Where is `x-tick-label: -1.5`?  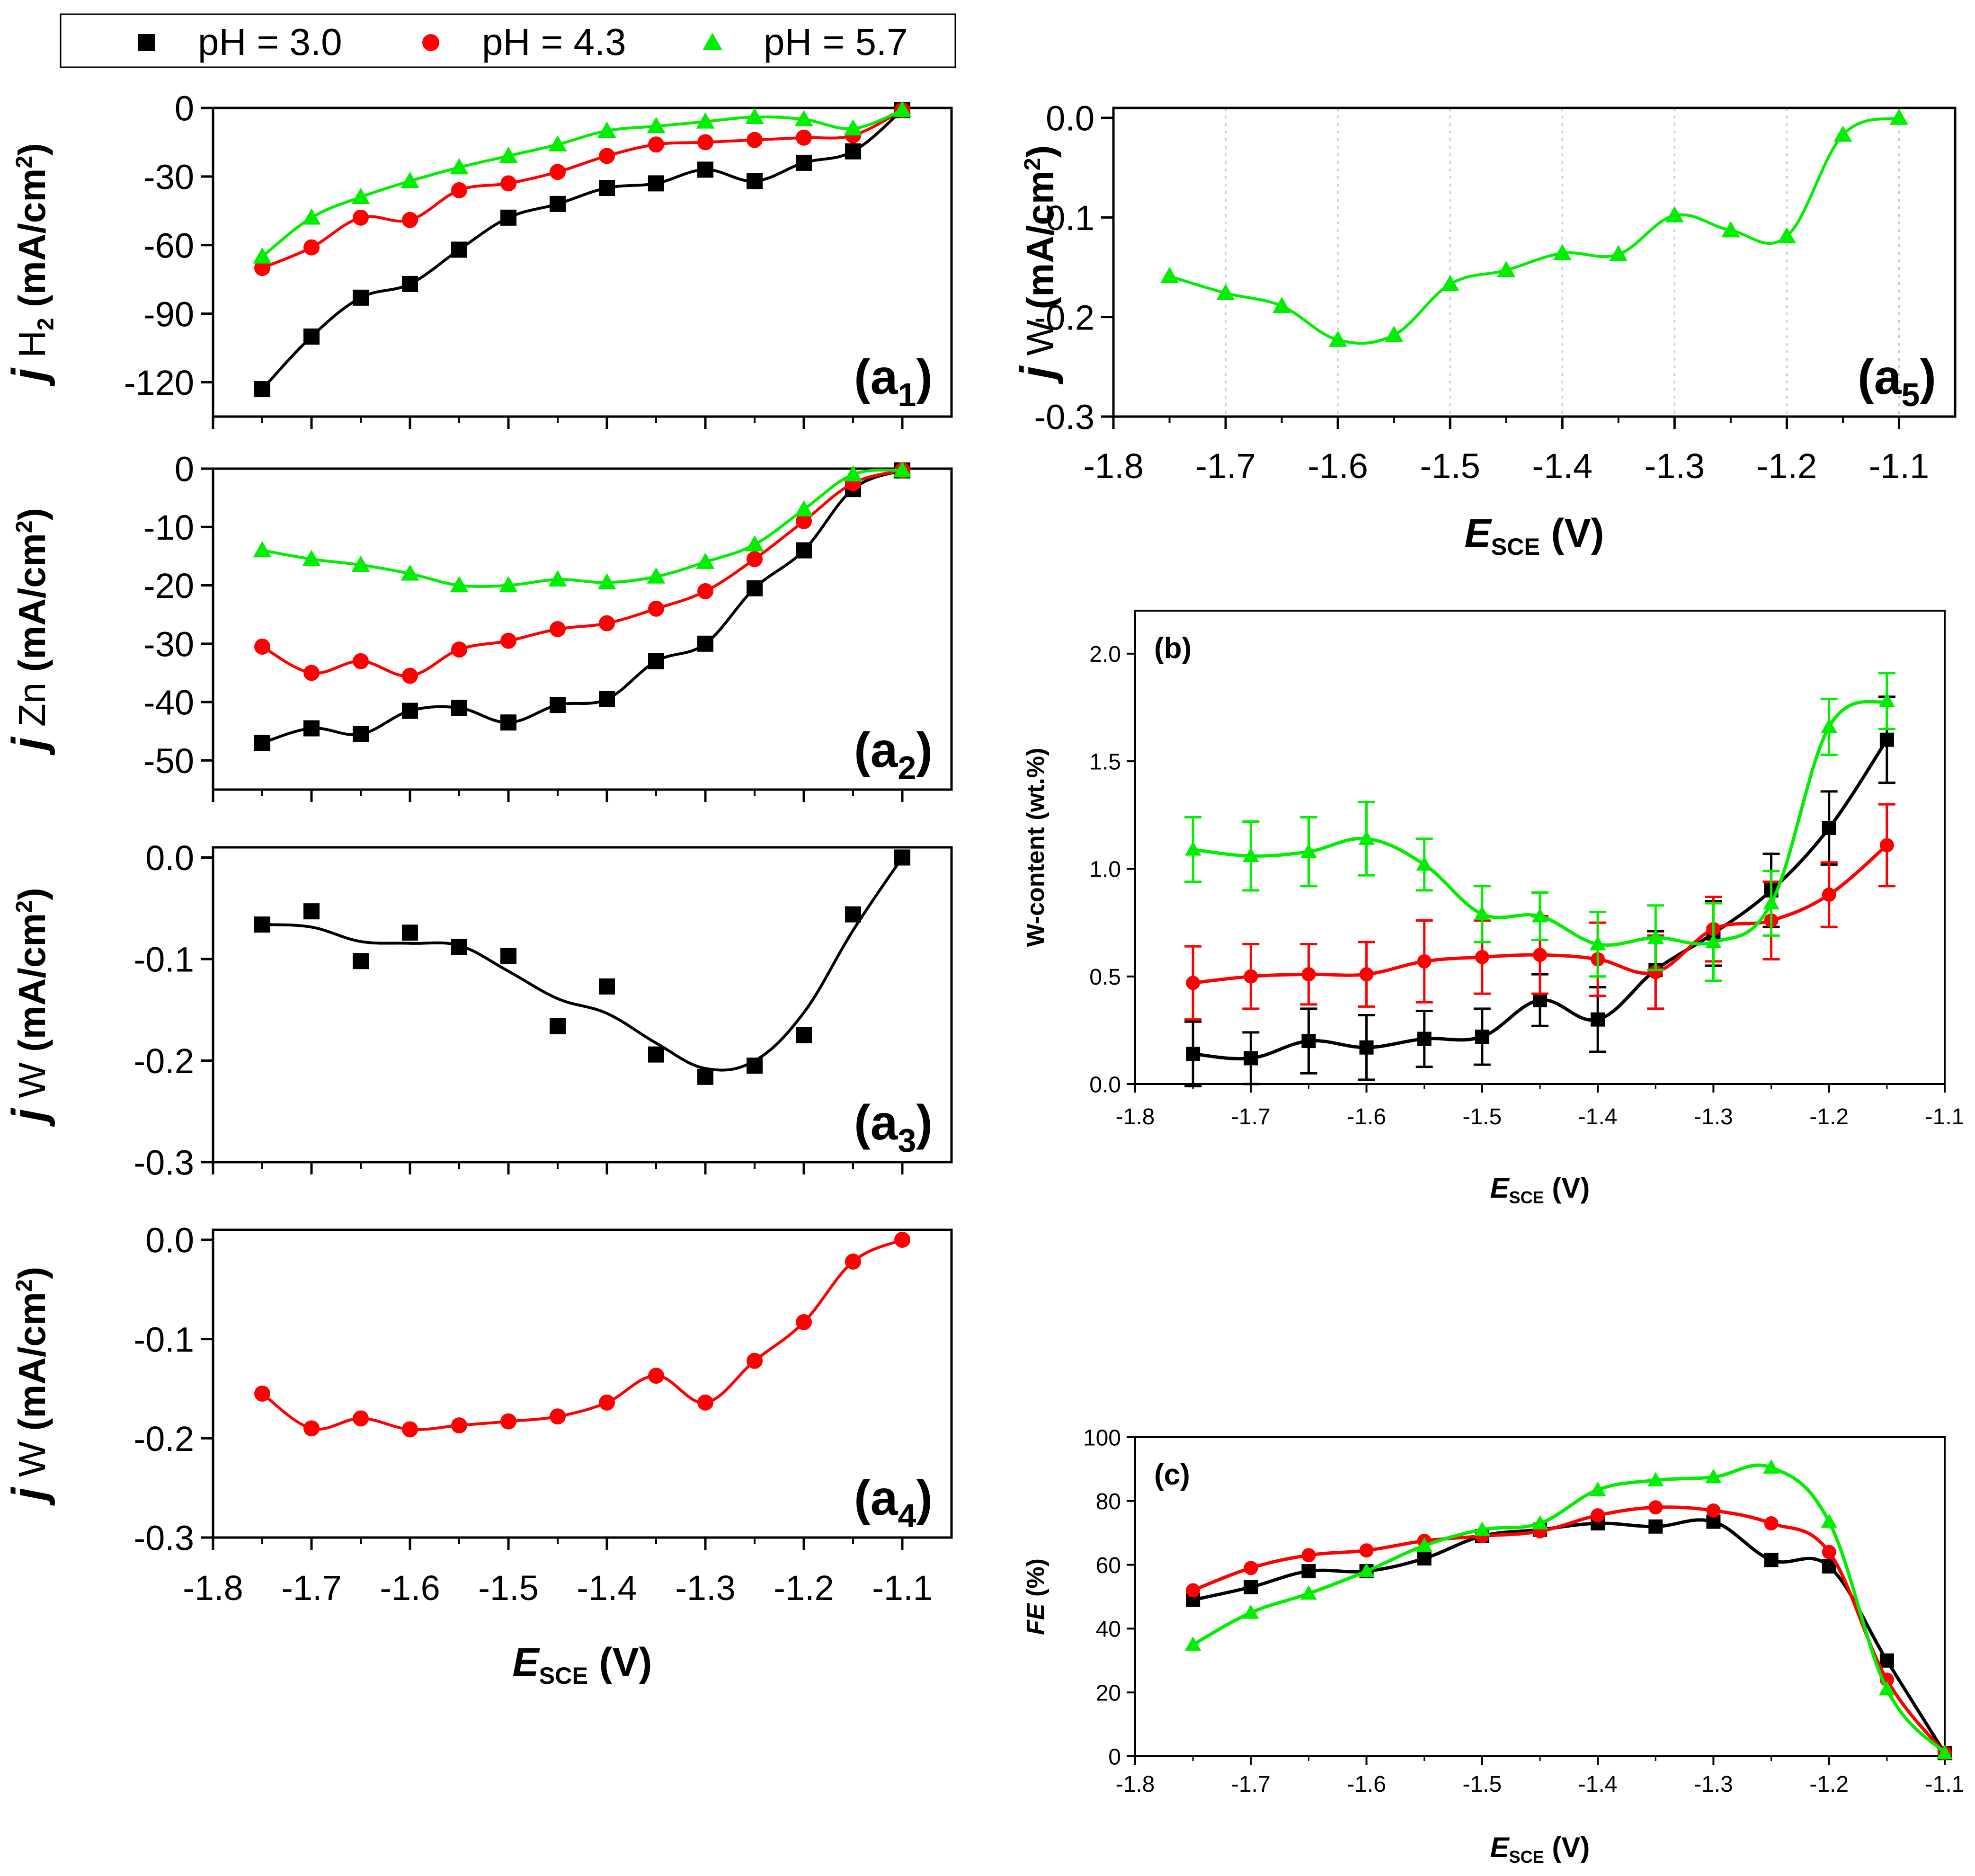
x-tick-label: -1.5 is located at coordinates (1482, 1784).